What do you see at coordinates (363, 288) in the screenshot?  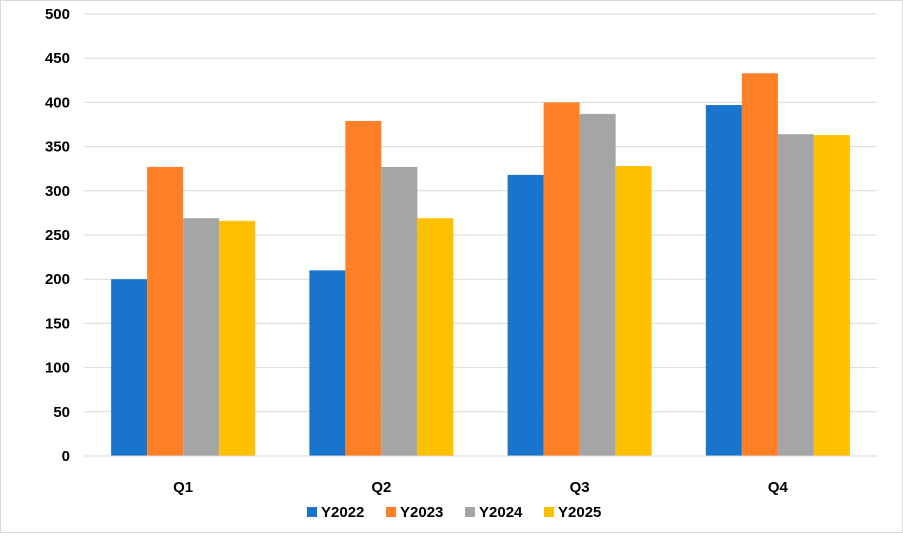 I see `bar-y2023-q2` at bounding box center [363, 288].